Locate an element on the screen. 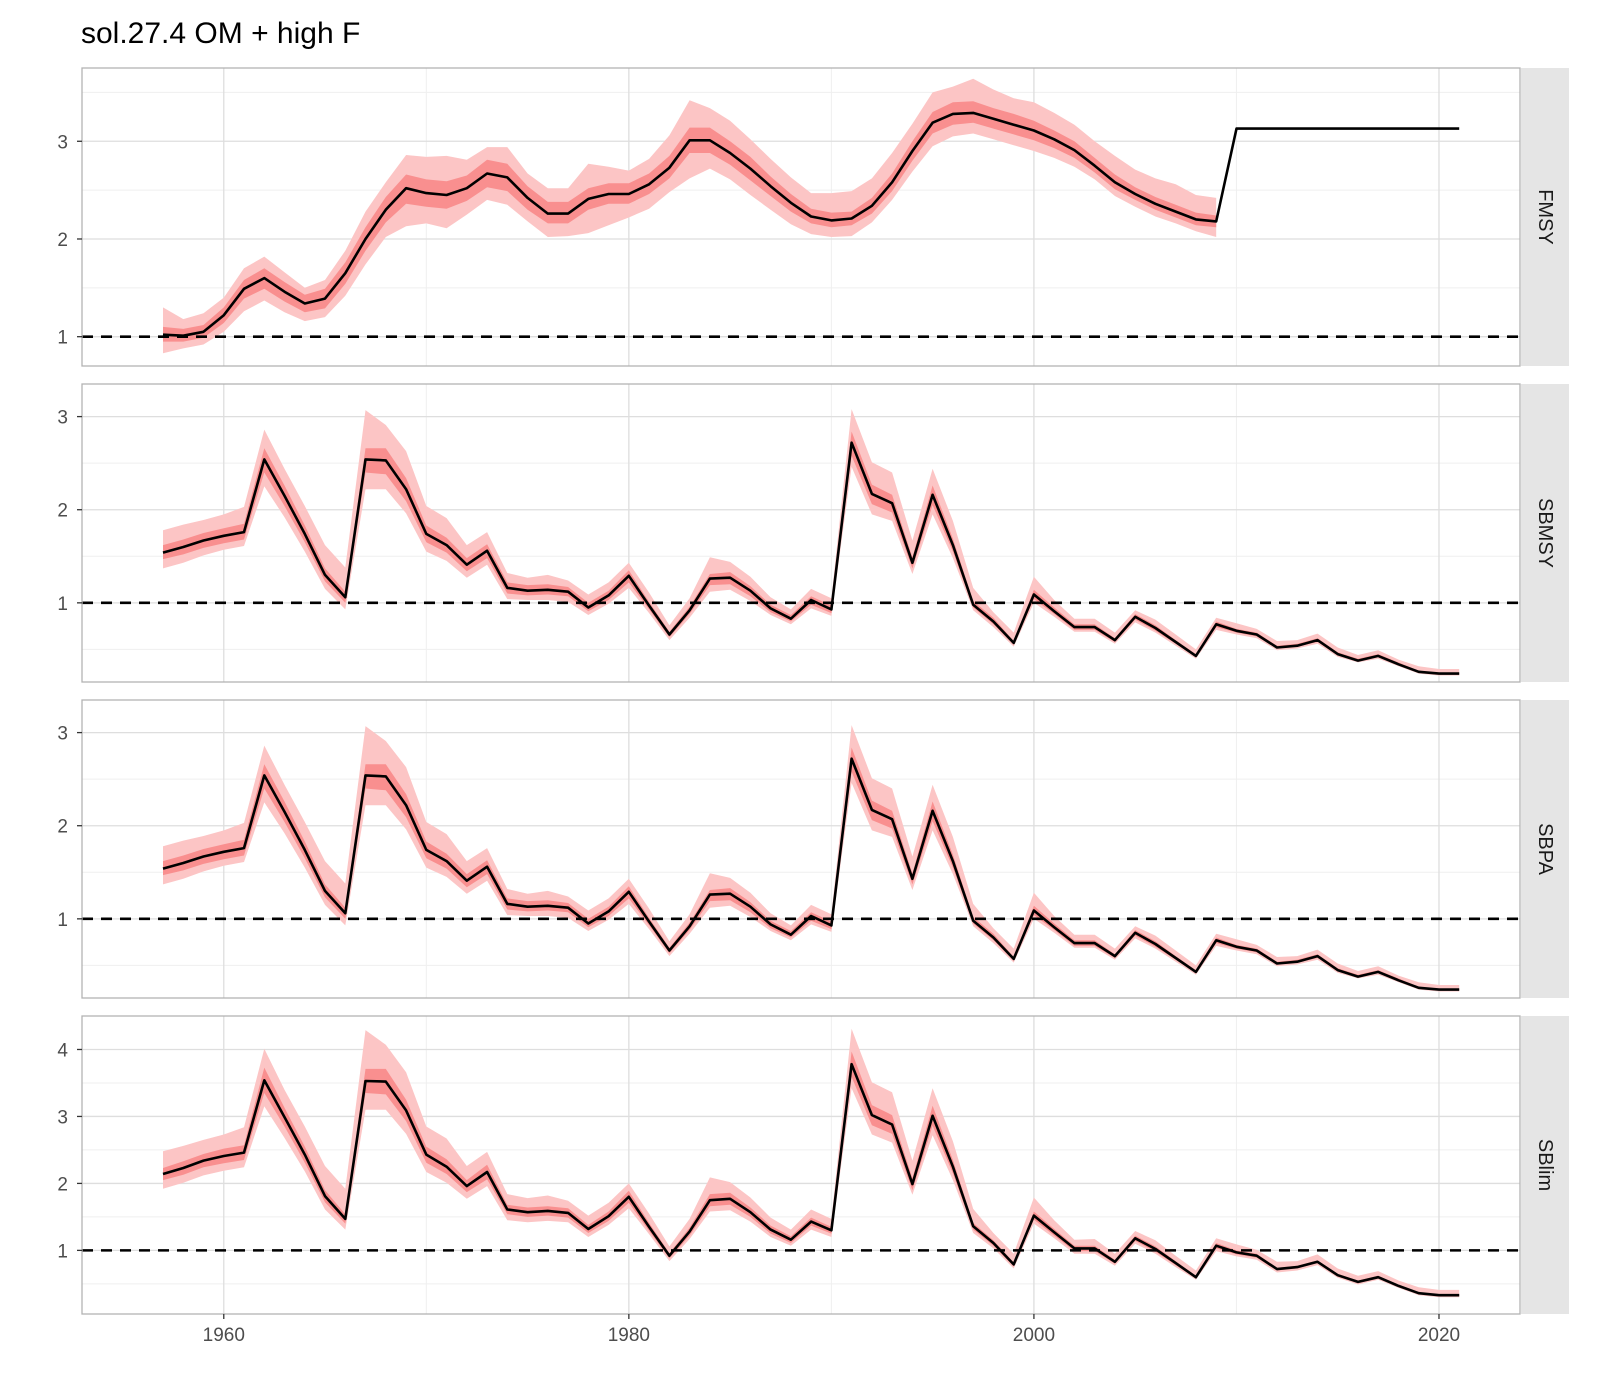 This screenshot has height=1400, width=1600. facet-strip-label: SBPA is located at coordinates (1545, 849).